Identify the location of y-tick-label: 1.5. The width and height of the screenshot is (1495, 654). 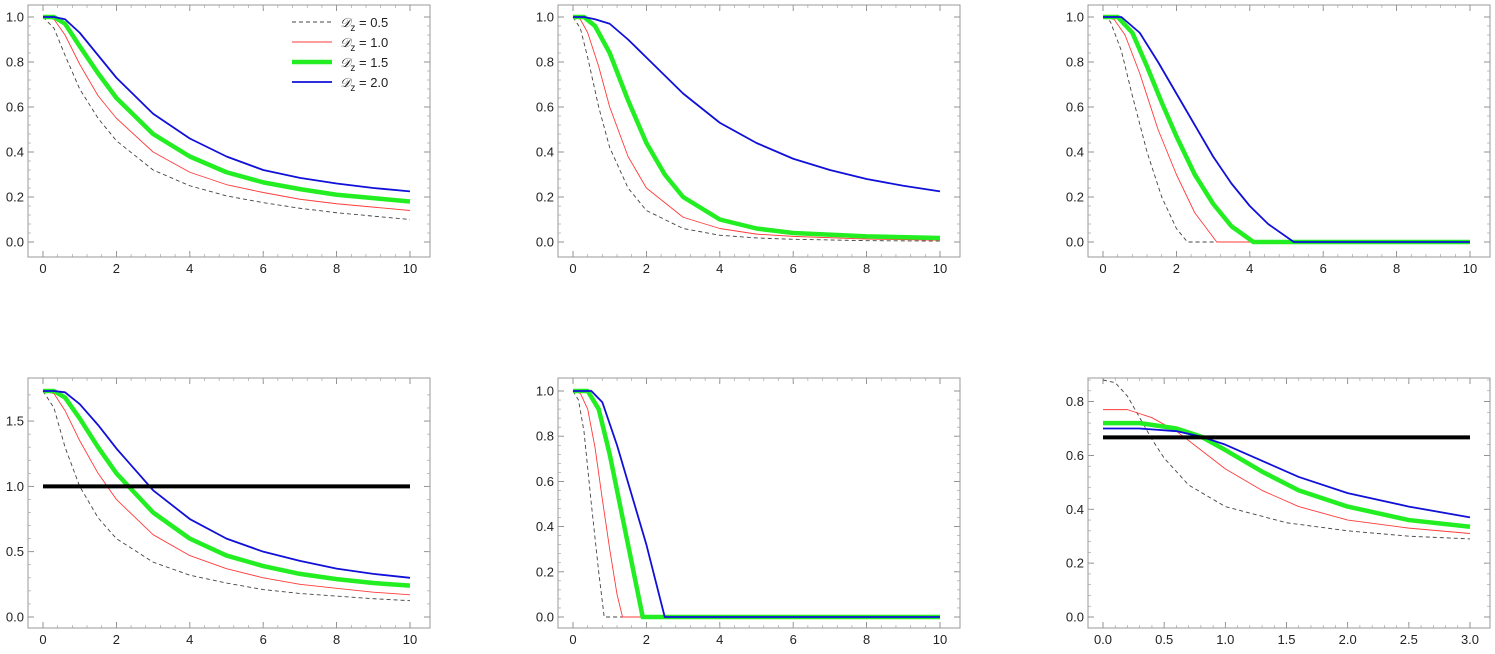
(15, 421).